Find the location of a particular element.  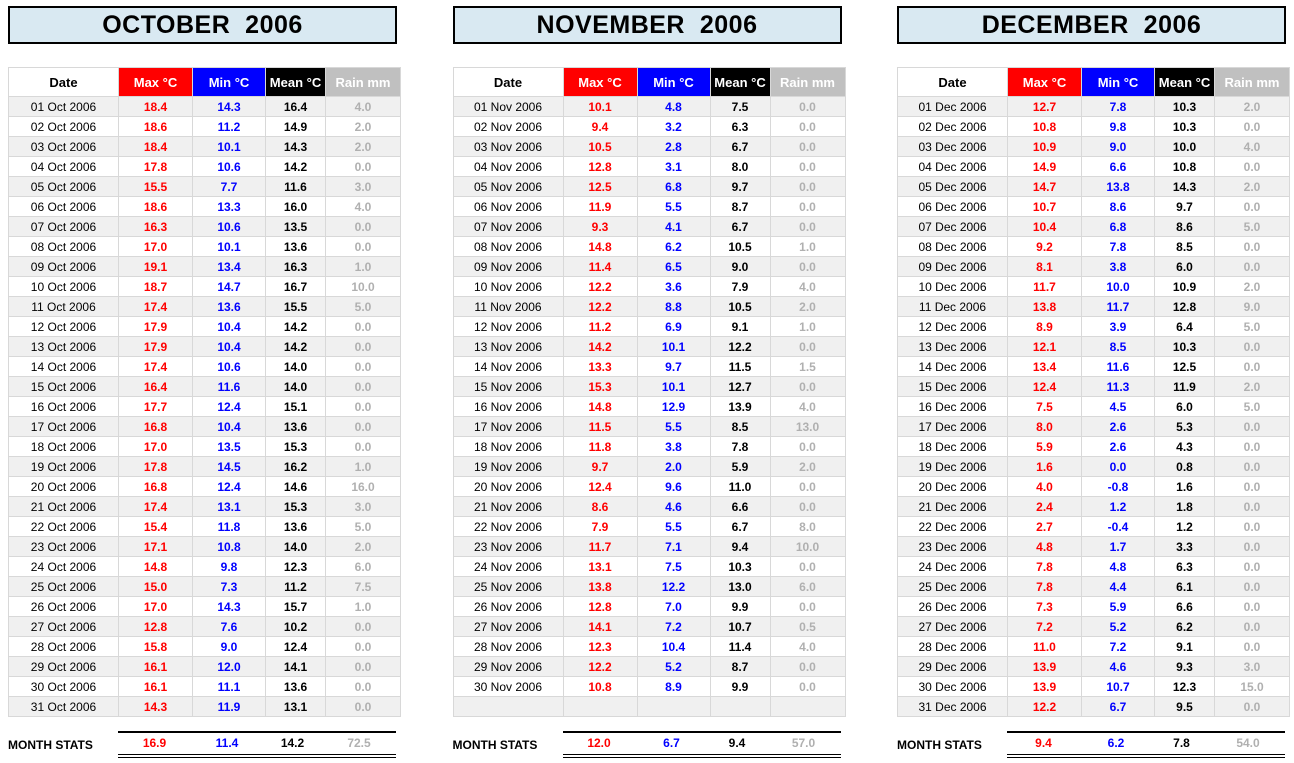

table-row: 10 Oct 2006 18.7 14.7 16.7 10.0 is located at coordinates (204, 286).